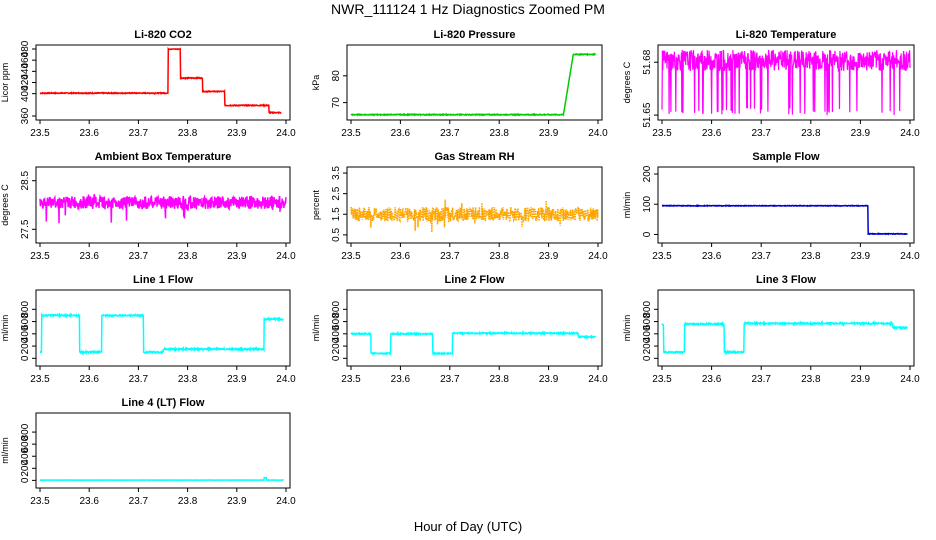  I want to click on y-tick-label: 460, so click(25, 59).